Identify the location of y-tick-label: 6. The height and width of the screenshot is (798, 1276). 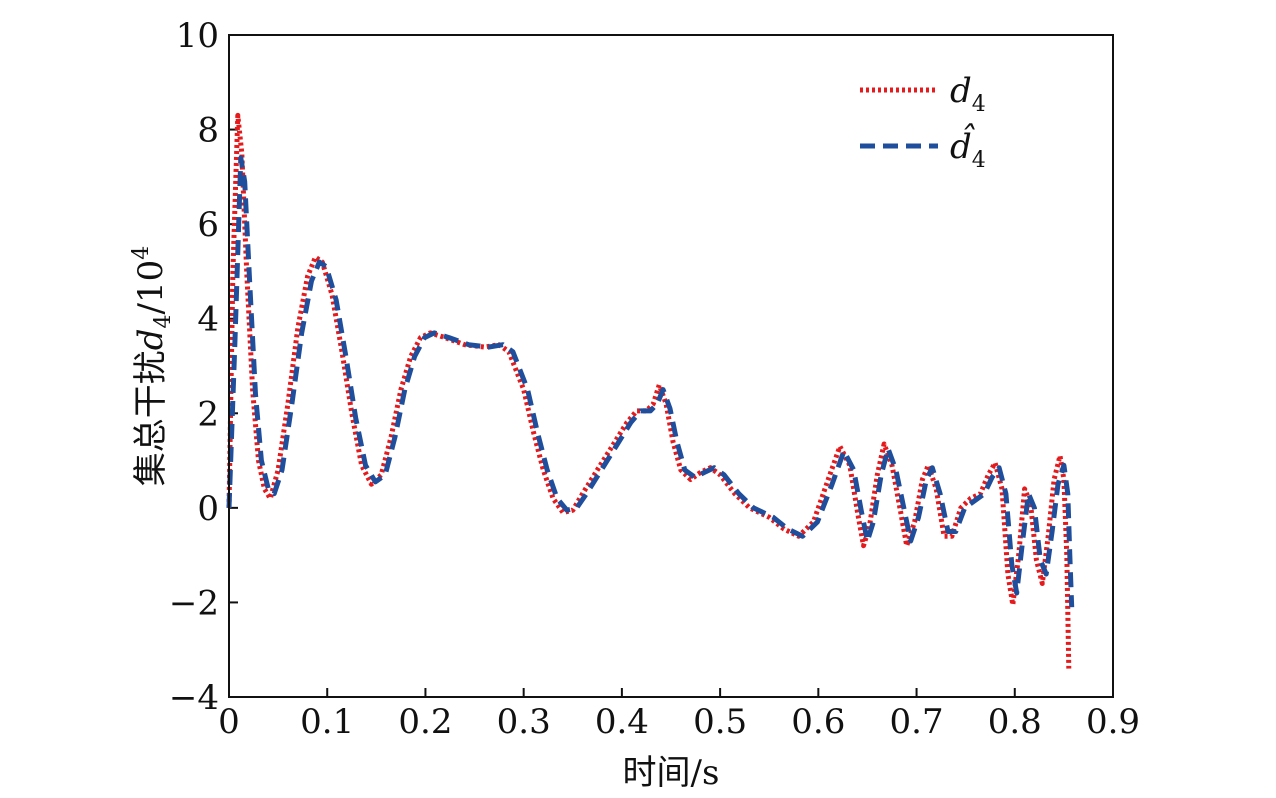
(208, 225).